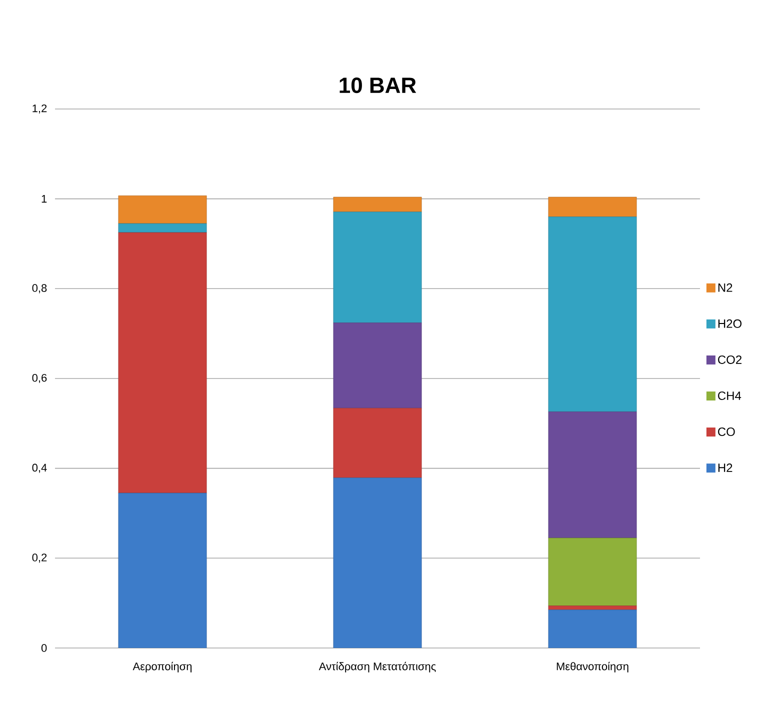 The height and width of the screenshot is (719, 782). What do you see at coordinates (39, 468) in the screenshot?
I see `y-tick-label: 0,4` at bounding box center [39, 468].